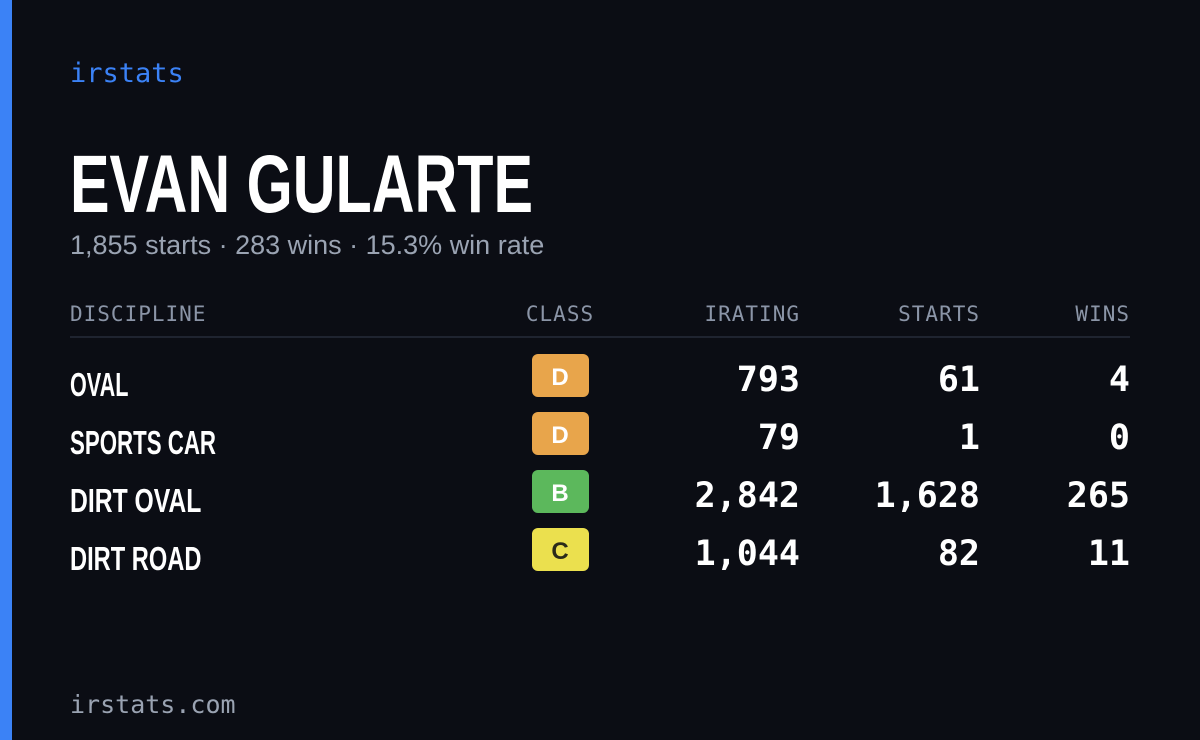 The image size is (1200, 740). Describe the element at coordinates (969, 438) in the screenshot. I see `starts: 1` at that location.